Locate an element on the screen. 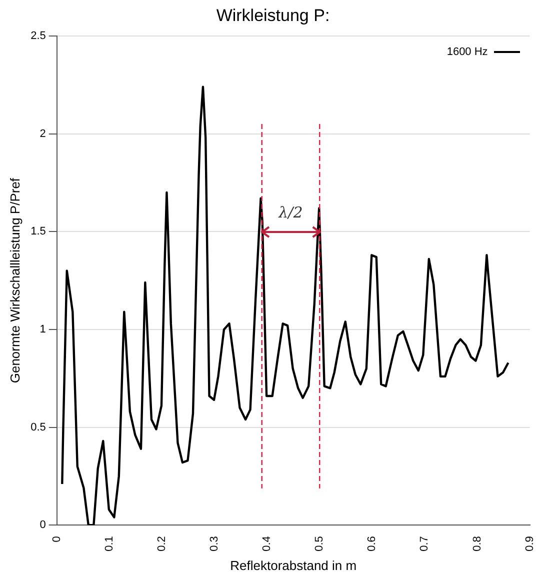  y-tick-label: 1.5 is located at coordinates (38, 232).